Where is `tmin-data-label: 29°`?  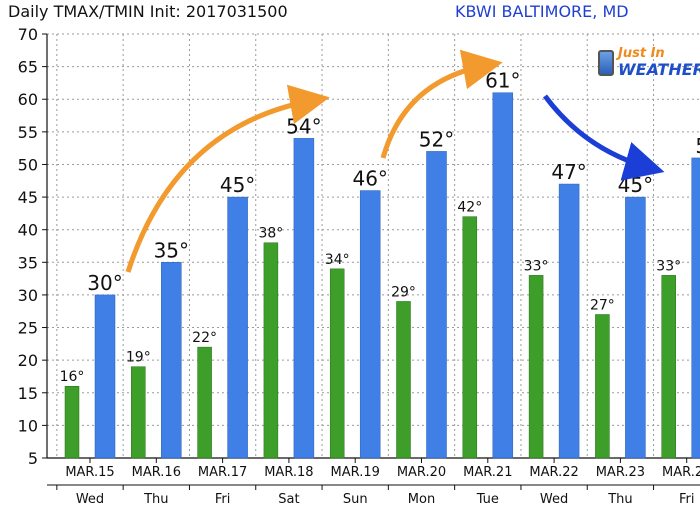 tmin-data-label: 29° is located at coordinates (403, 292).